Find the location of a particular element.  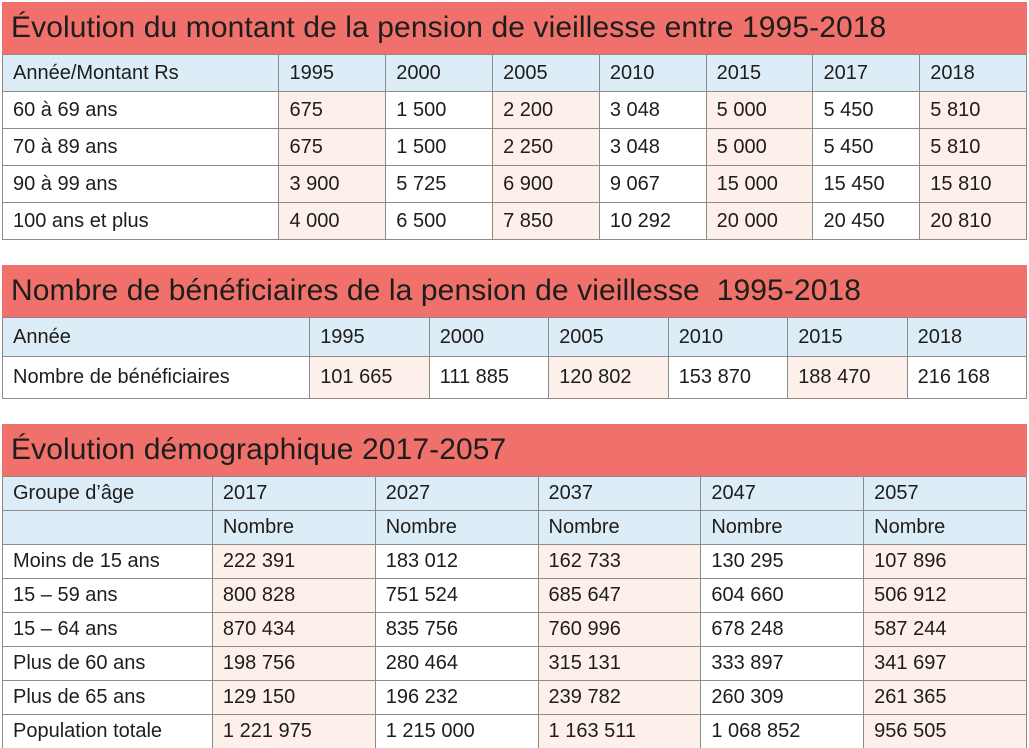

row-label-cell: Moins de 15 ans is located at coordinates (107, 561).